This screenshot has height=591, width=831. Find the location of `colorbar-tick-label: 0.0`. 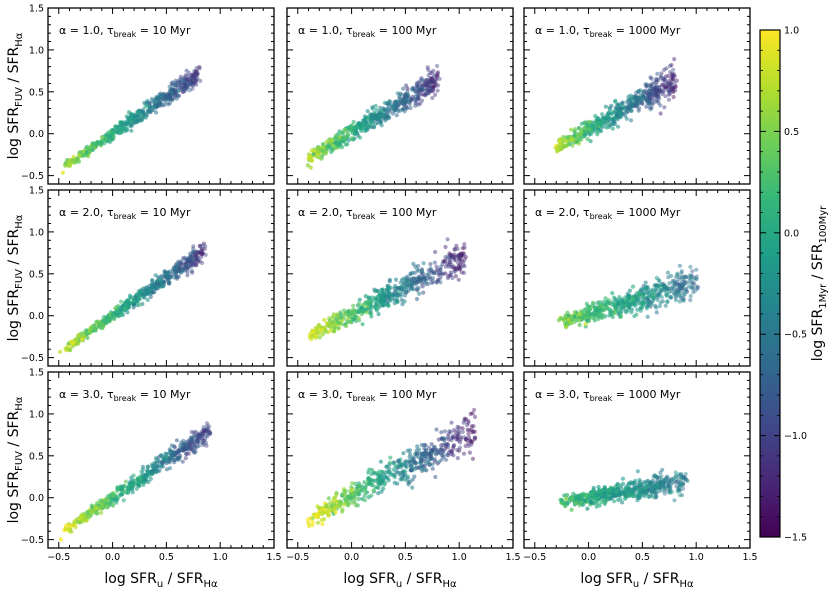

colorbar-tick-label: 0.0 is located at coordinates (791, 233).